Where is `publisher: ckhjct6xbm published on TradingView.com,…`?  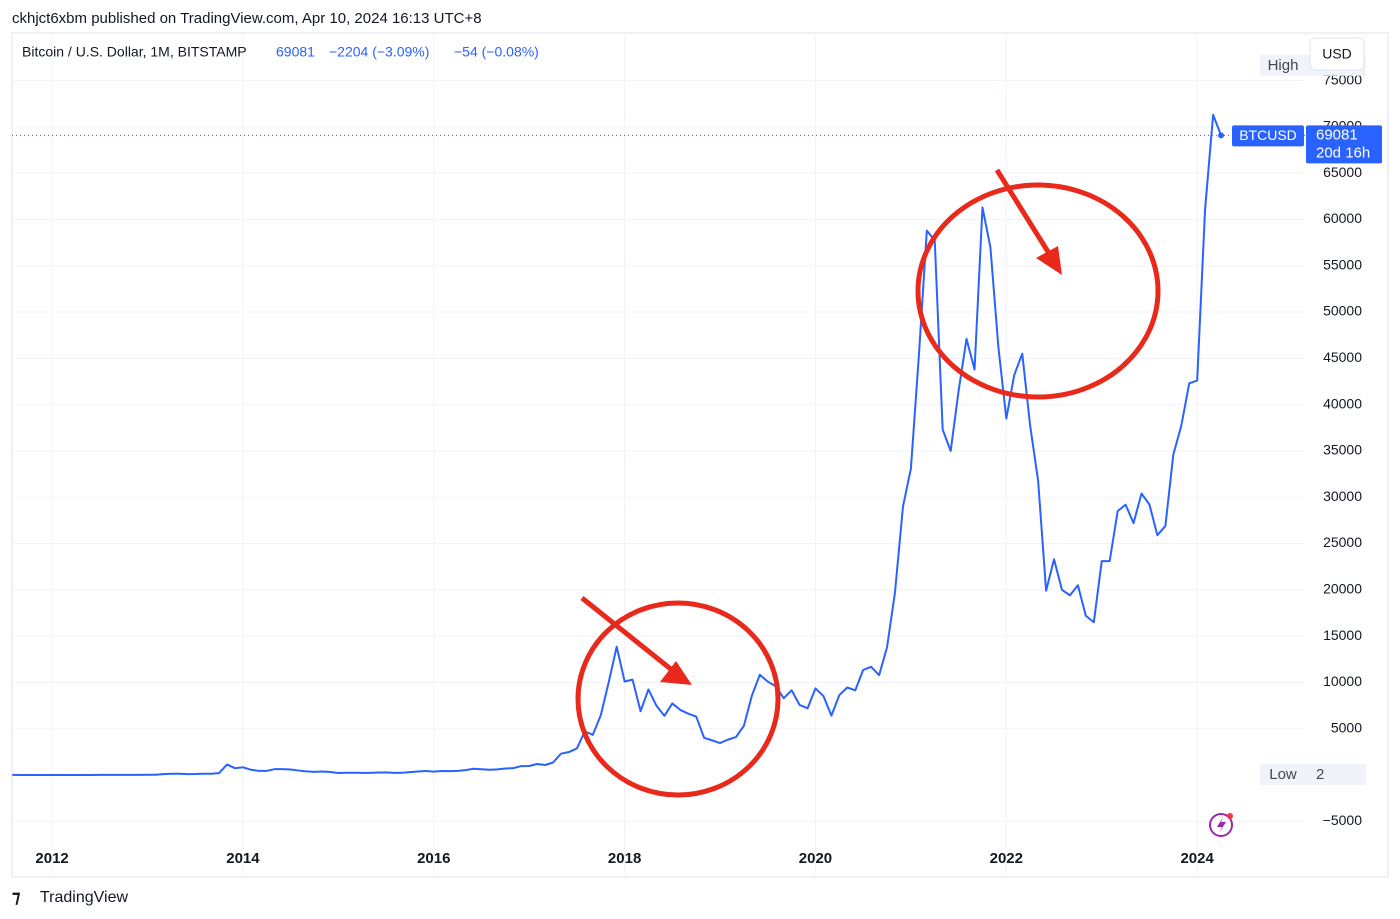
publisher: ckhjct6xbm published on TradingView.com,… is located at coordinates (247, 18).